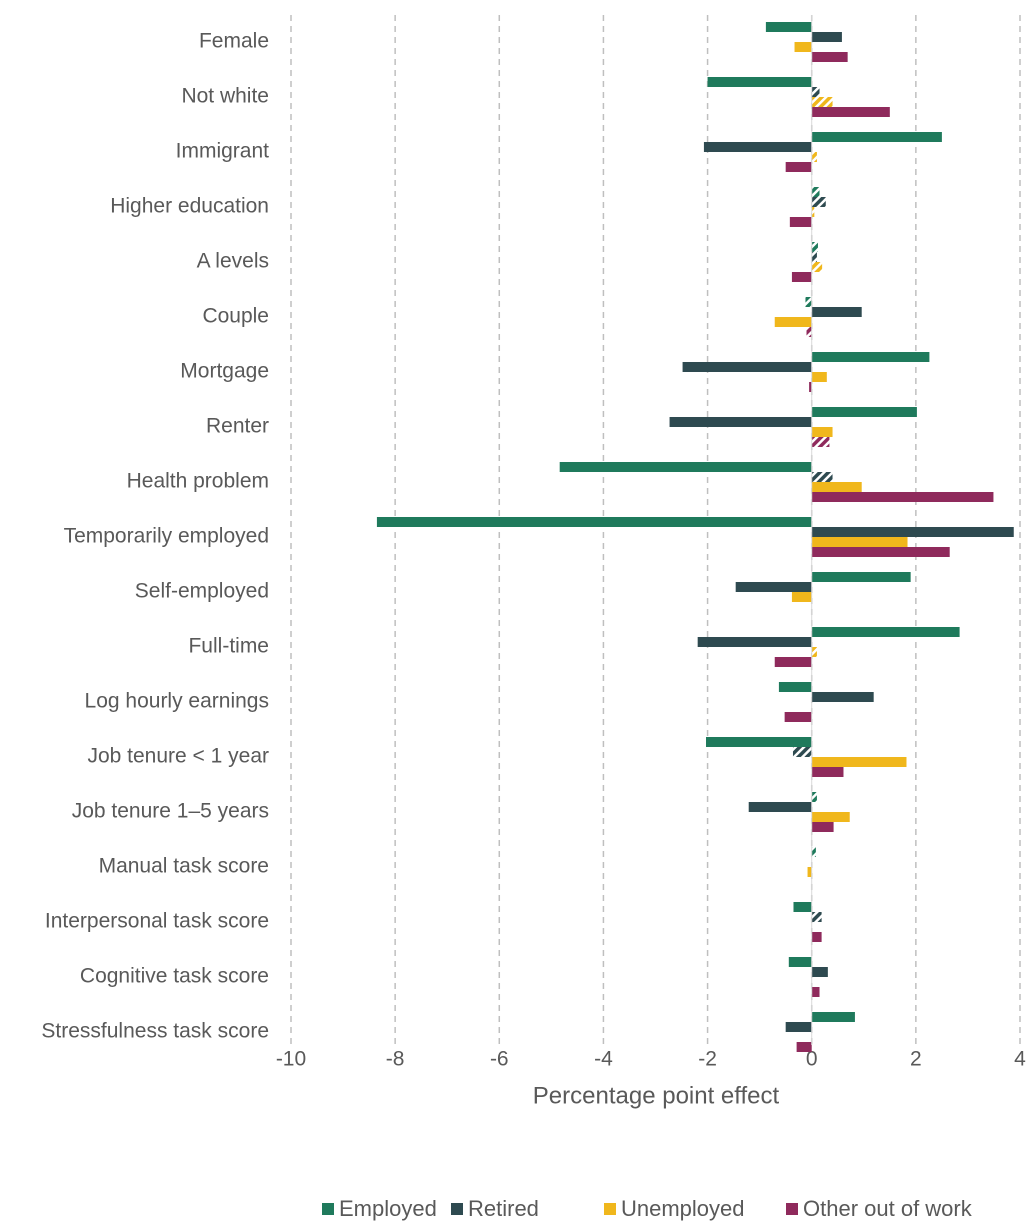 Image resolution: width=1029 pixels, height=1228 pixels. I want to click on y-tick-label: Self-employed, so click(202, 591).